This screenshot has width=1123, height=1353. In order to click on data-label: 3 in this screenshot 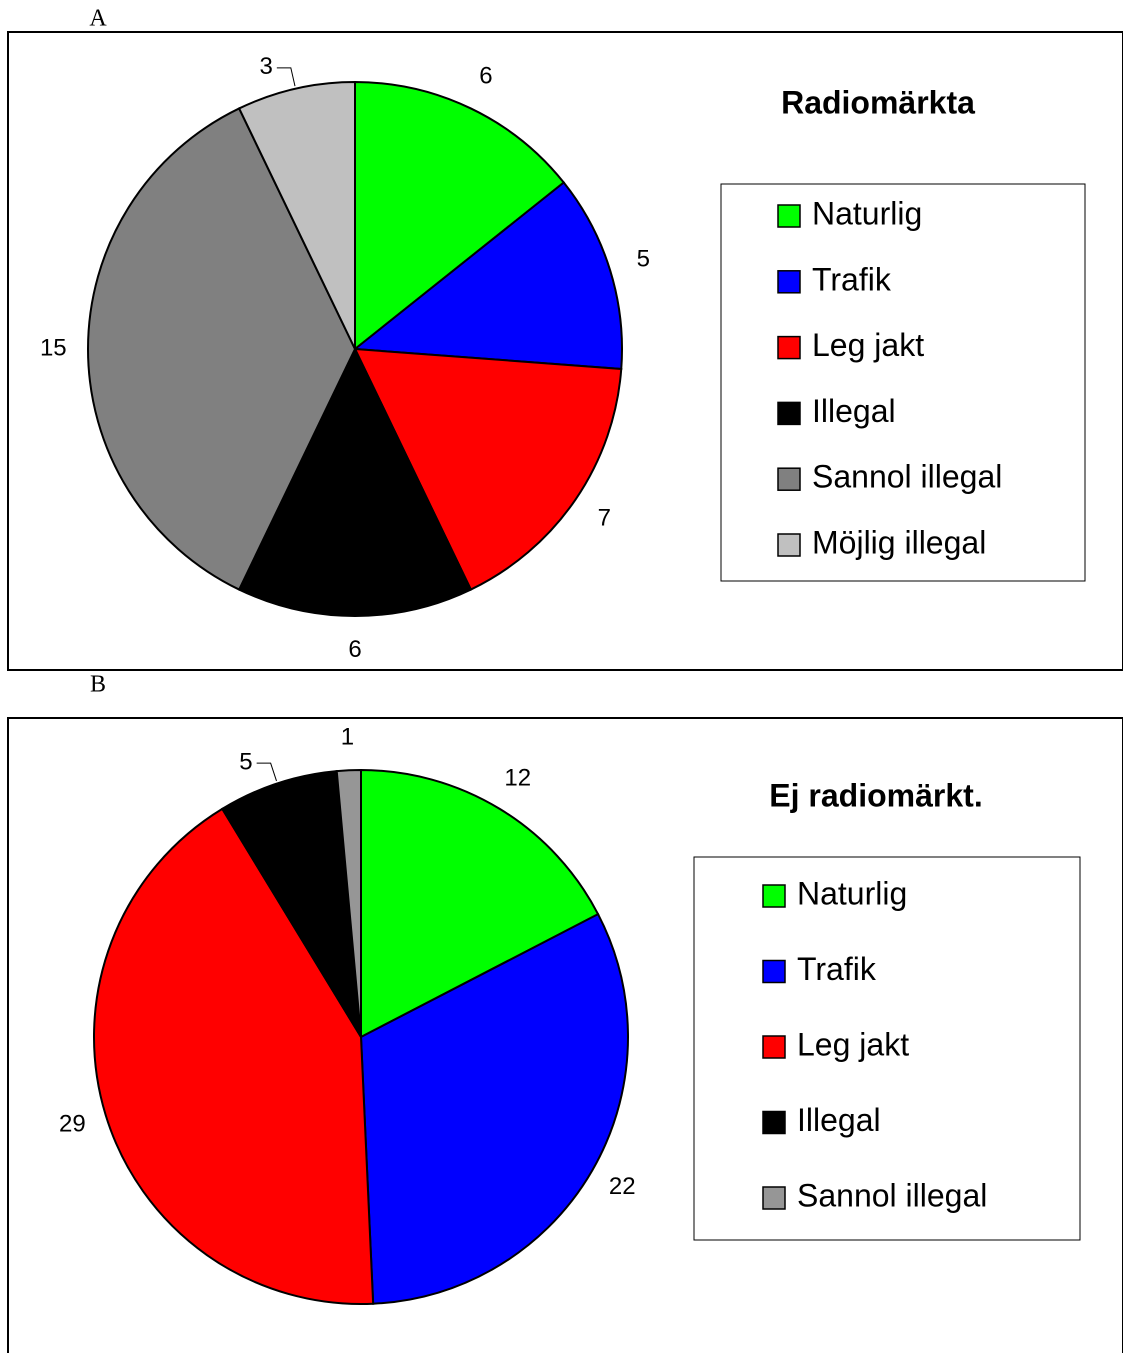, I will do `click(265, 66)`.